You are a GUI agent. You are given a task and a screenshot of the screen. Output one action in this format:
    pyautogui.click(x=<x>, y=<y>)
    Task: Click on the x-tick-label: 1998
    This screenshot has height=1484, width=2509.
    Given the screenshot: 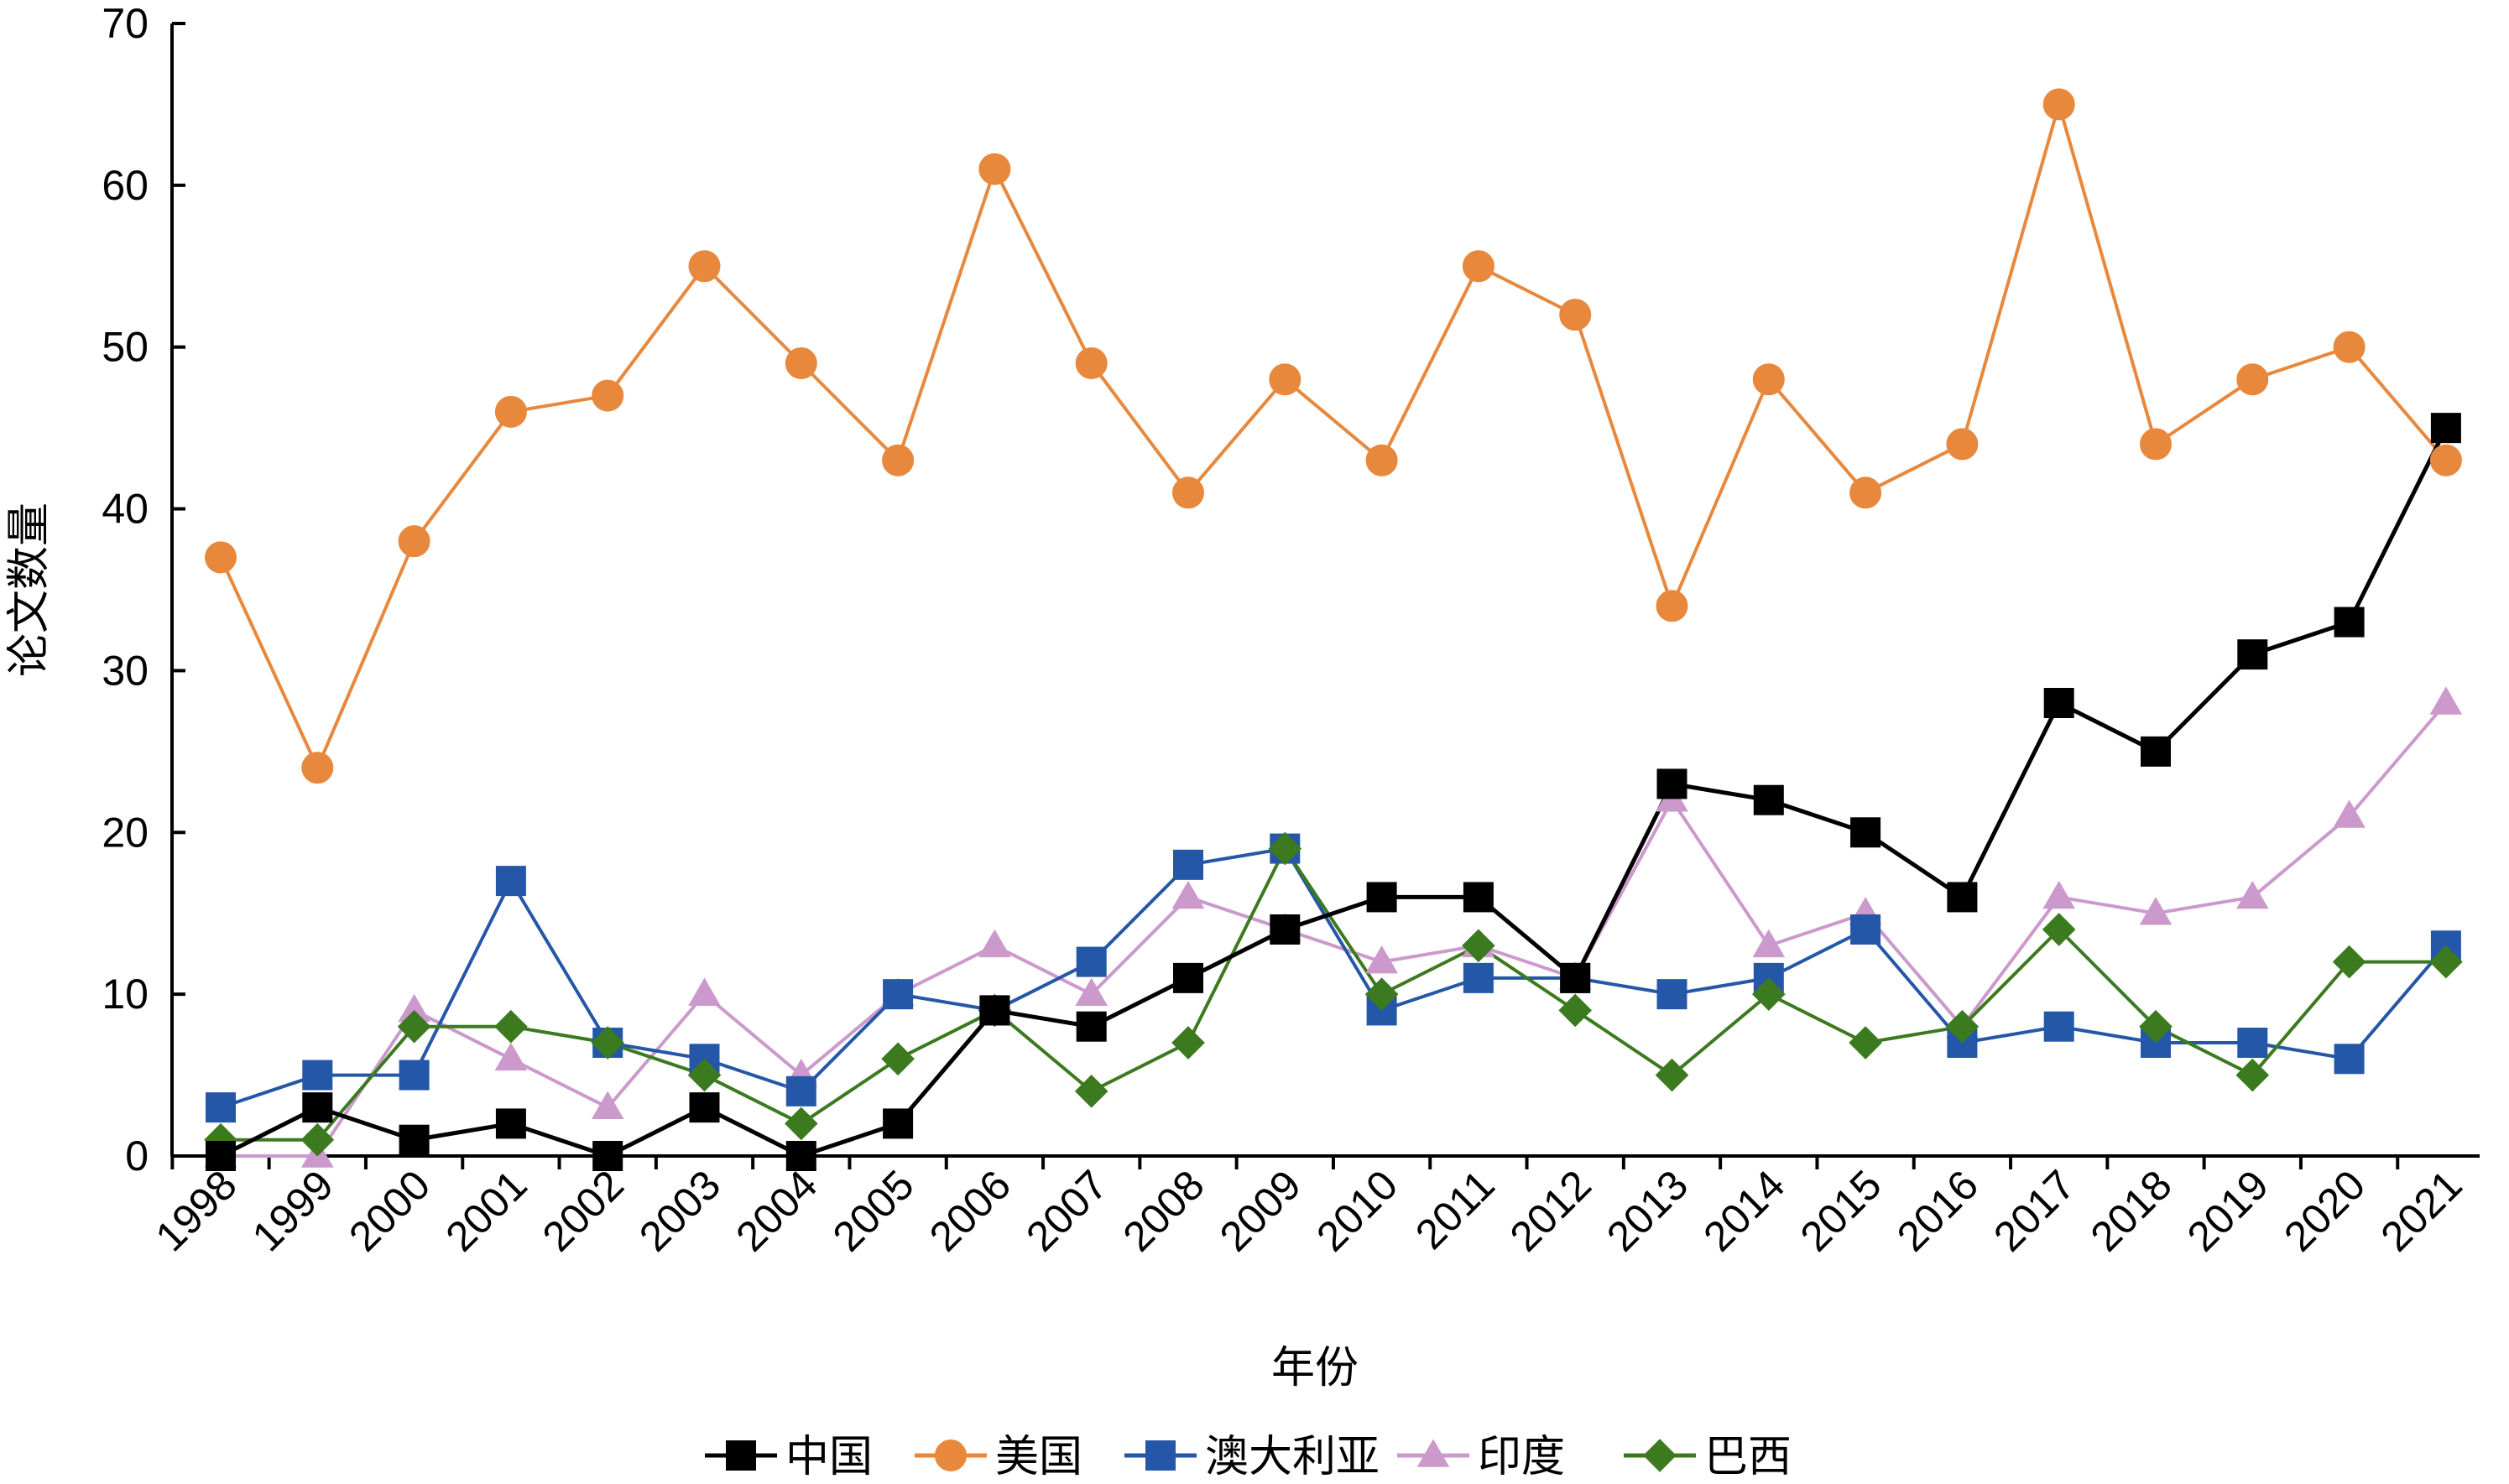 What is the action you would take?
    pyautogui.click(x=196, y=1210)
    